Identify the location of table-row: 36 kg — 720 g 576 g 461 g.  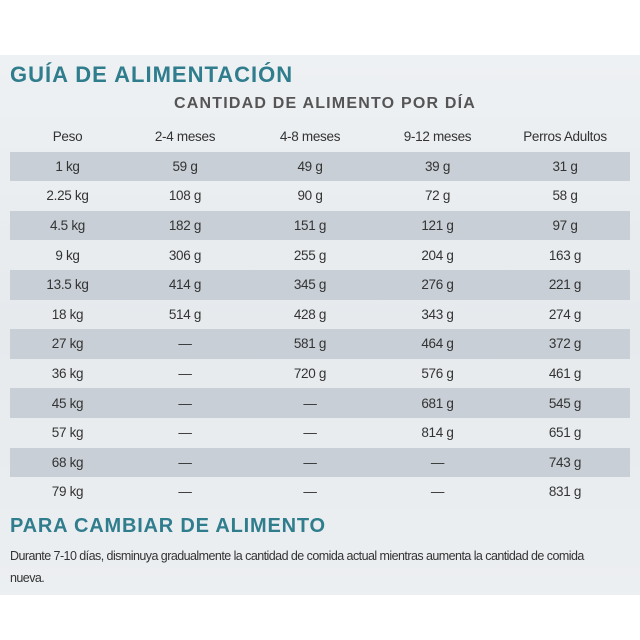
(320, 374).